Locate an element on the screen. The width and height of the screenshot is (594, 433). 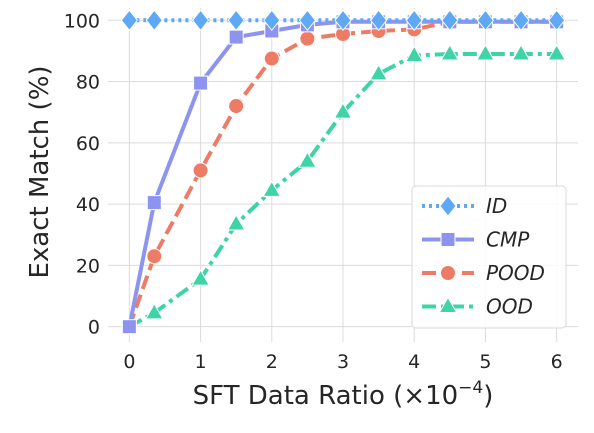
legend-box is located at coordinates (489, 257).